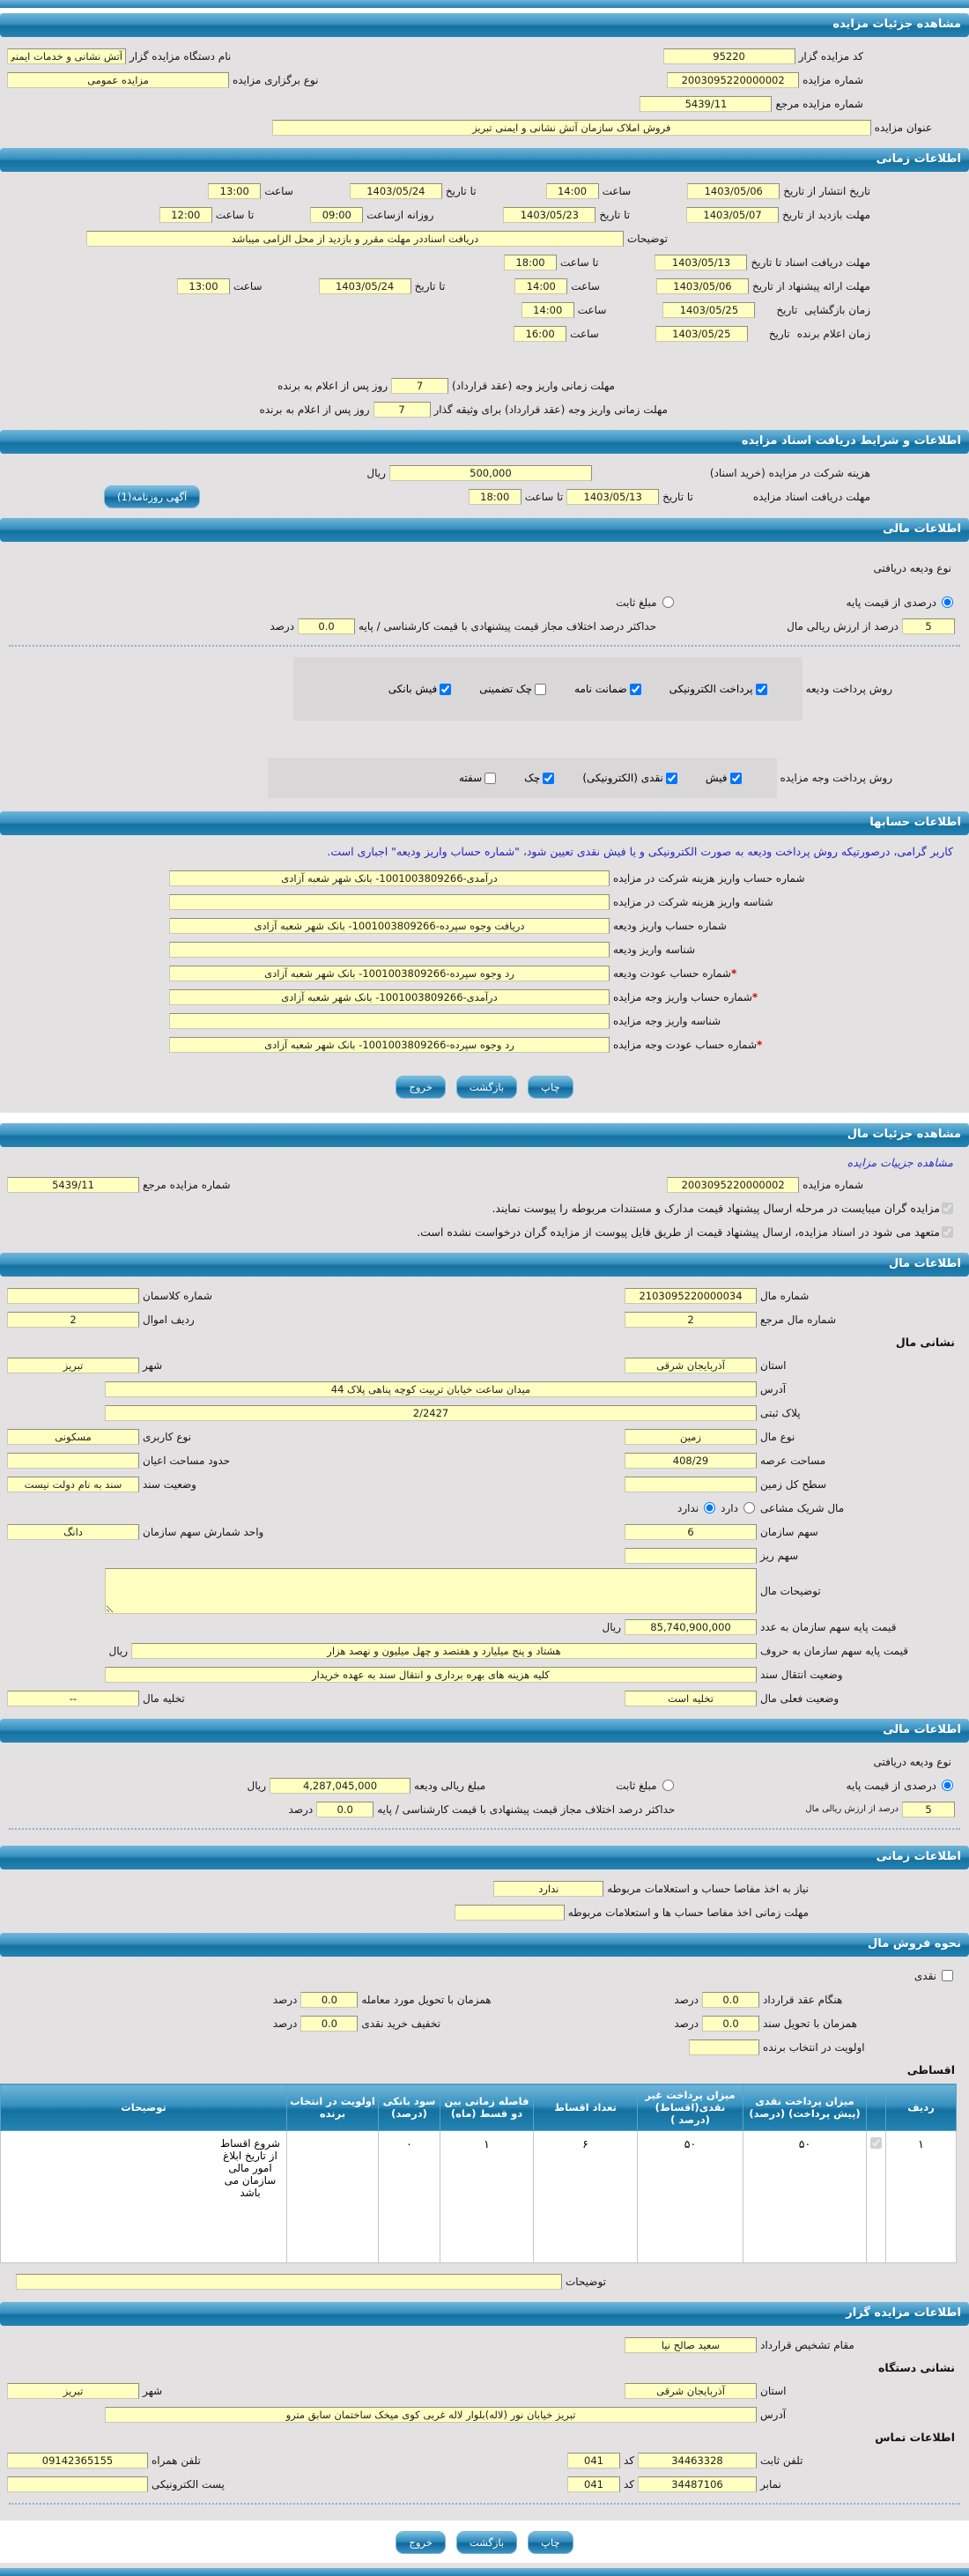  I want to click on cash-discount-field, so click(329, 2024).